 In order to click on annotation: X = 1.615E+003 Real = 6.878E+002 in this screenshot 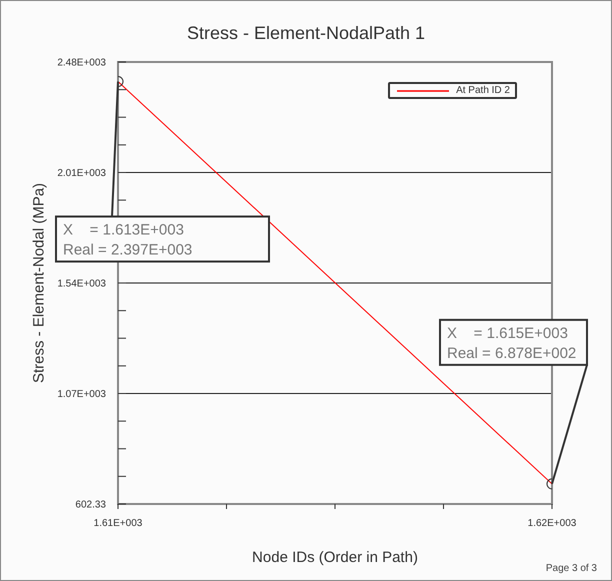, I will do `click(511, 343)`.